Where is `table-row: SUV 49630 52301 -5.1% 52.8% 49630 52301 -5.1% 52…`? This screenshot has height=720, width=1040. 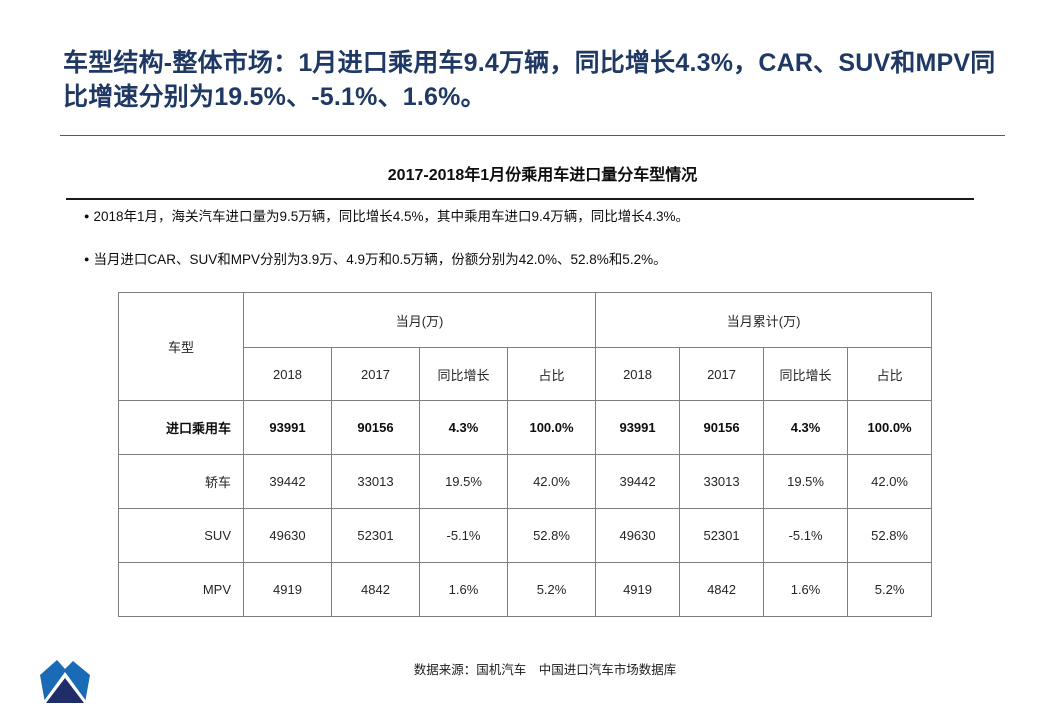 table-row: SUV 49630 52301 -5.1% 52.8% 49630 52301 -5.1% 52… is located at coordinates (525, 535).